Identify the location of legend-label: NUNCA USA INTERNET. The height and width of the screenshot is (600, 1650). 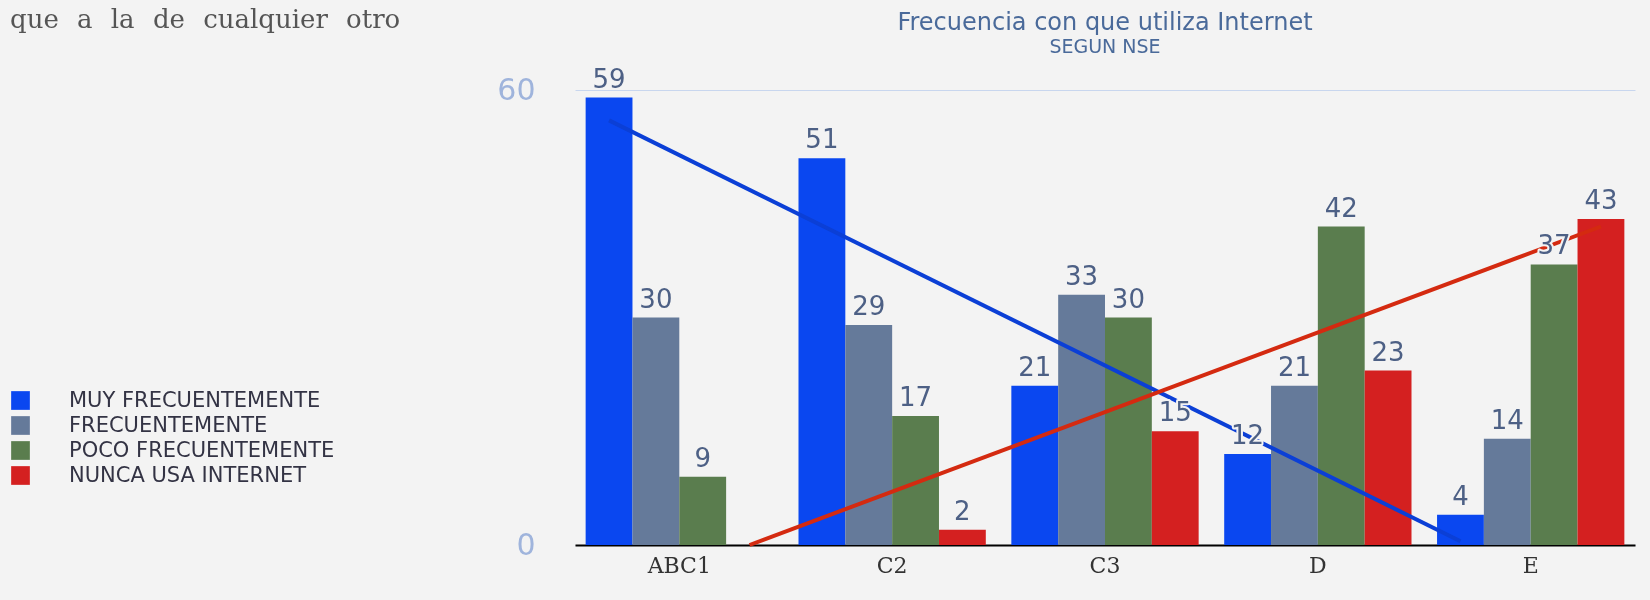
(188, 474).